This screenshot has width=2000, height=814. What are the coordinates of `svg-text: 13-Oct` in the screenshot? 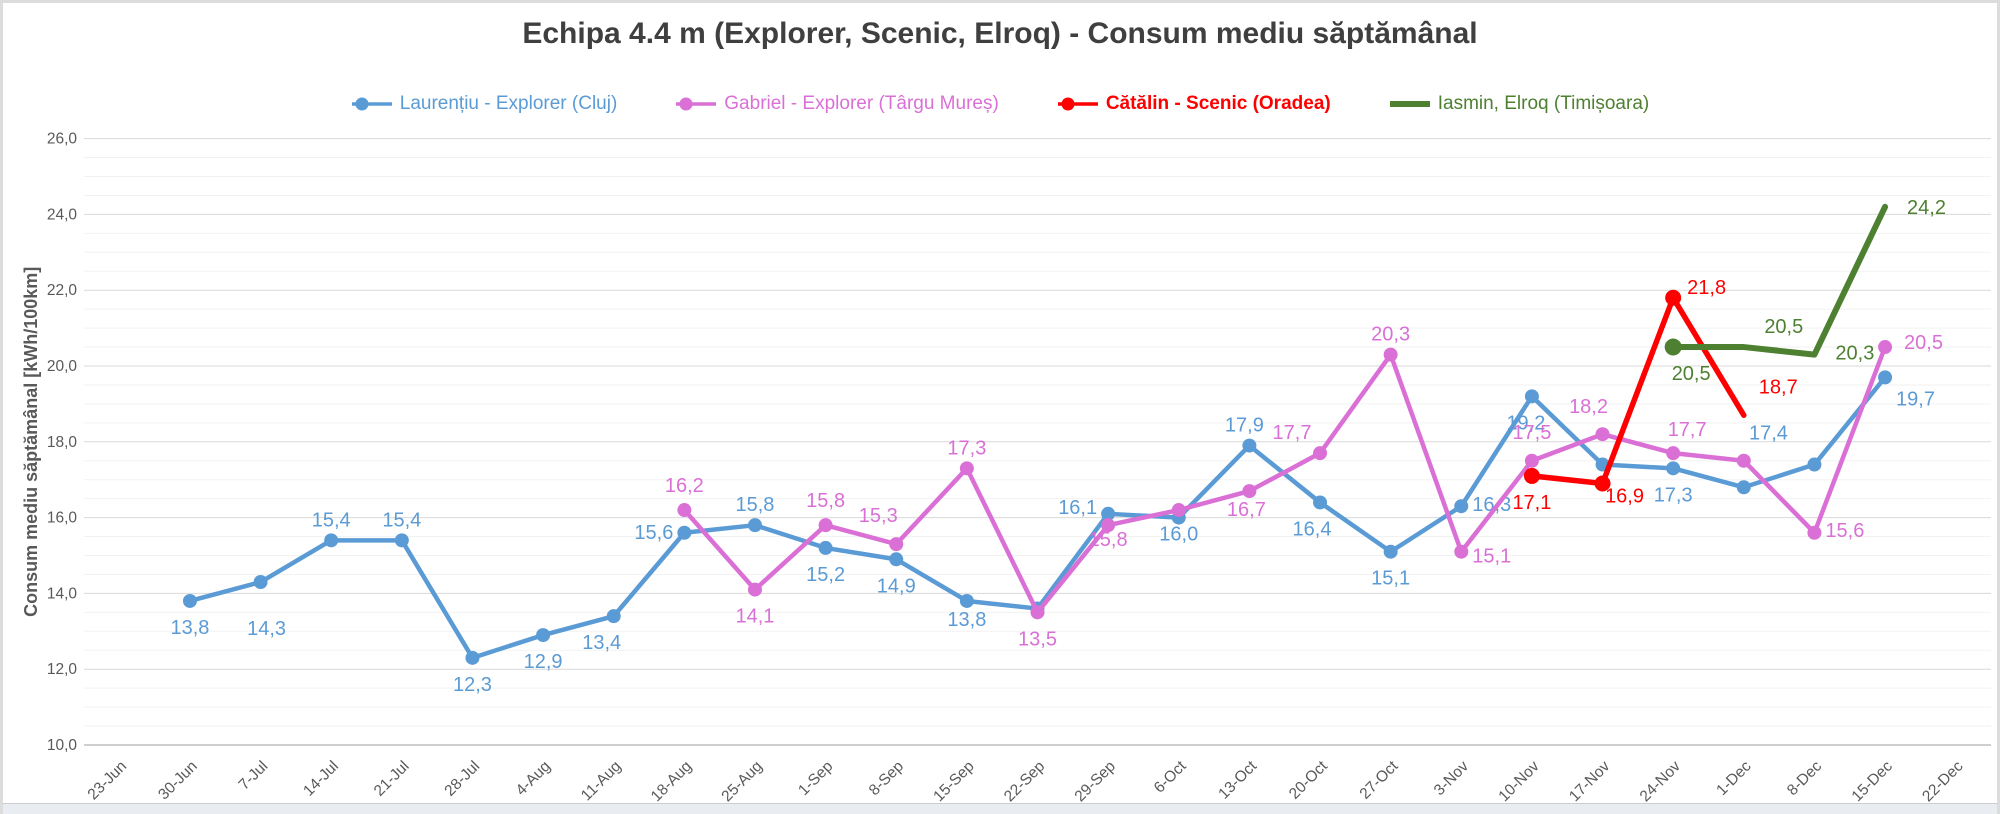 It's located at (1237, 779).